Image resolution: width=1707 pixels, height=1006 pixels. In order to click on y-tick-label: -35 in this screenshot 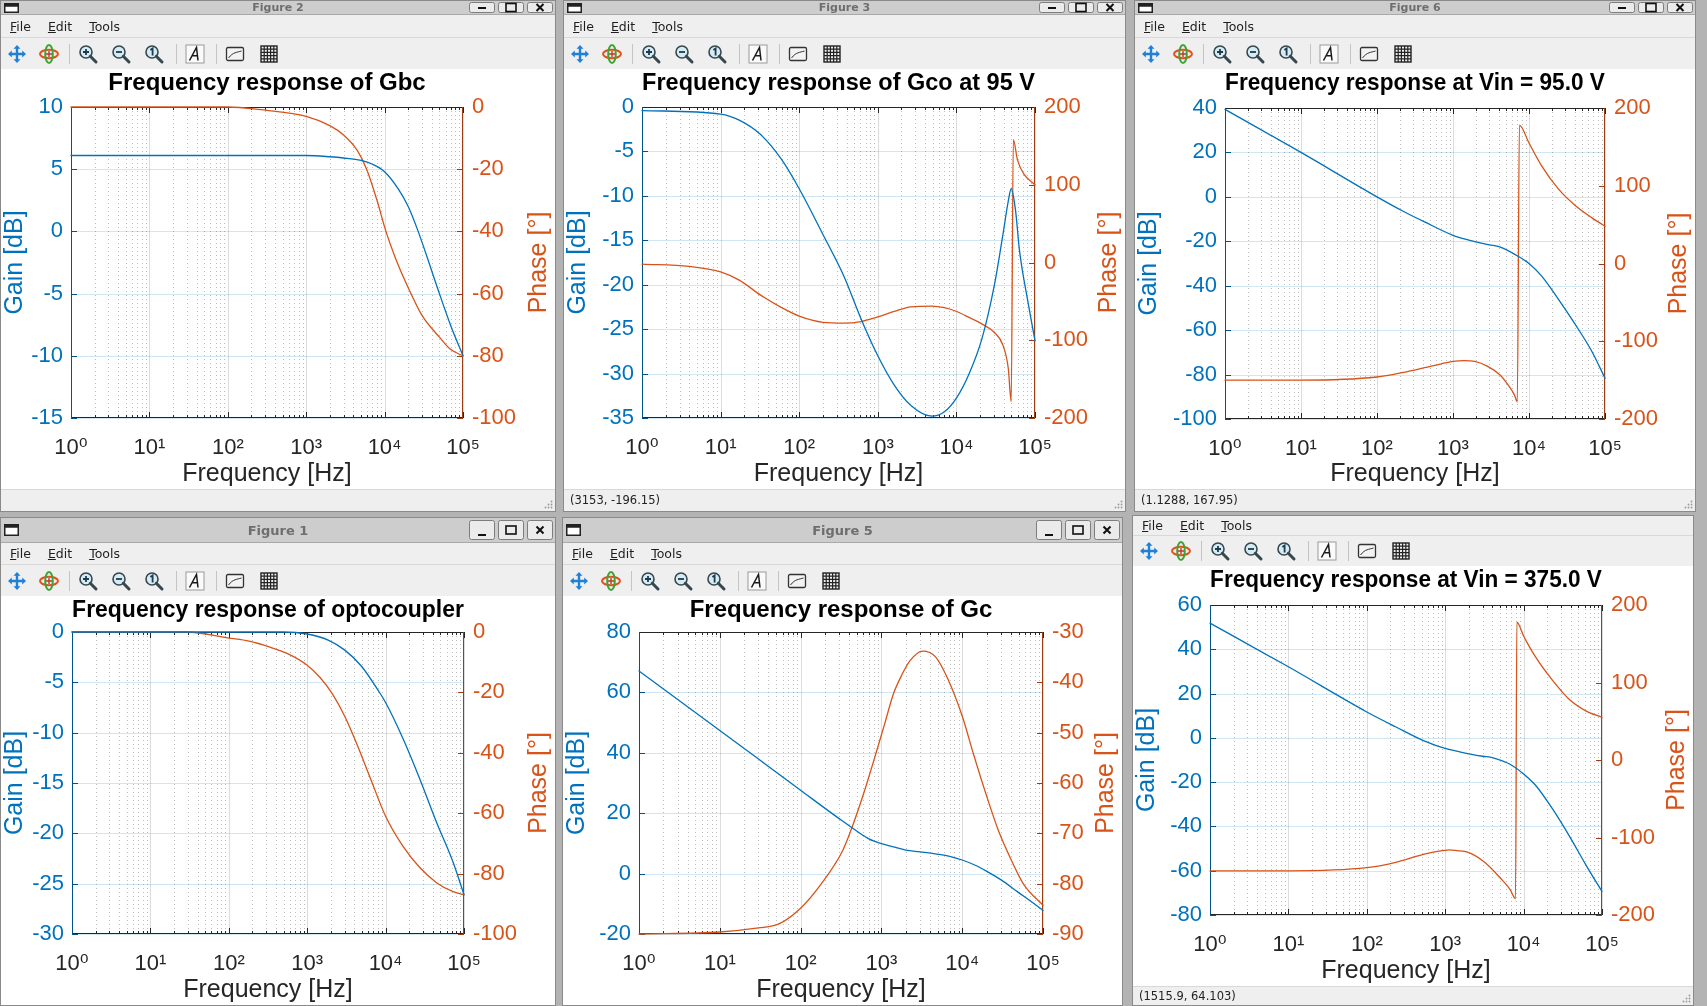, I will do `click(618, 417)`.